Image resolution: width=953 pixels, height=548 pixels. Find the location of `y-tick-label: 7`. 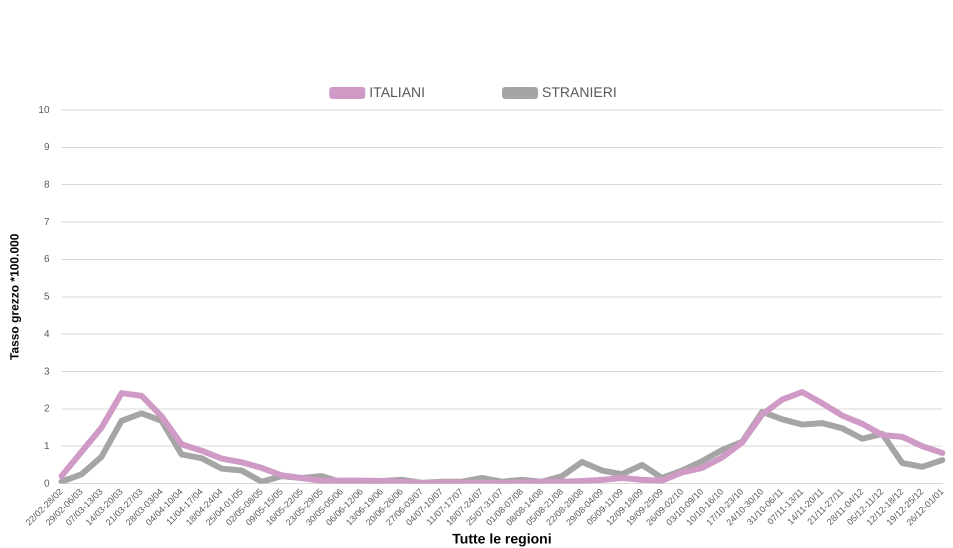

y-tick-label: 7 is located at coordinates (47, 222).